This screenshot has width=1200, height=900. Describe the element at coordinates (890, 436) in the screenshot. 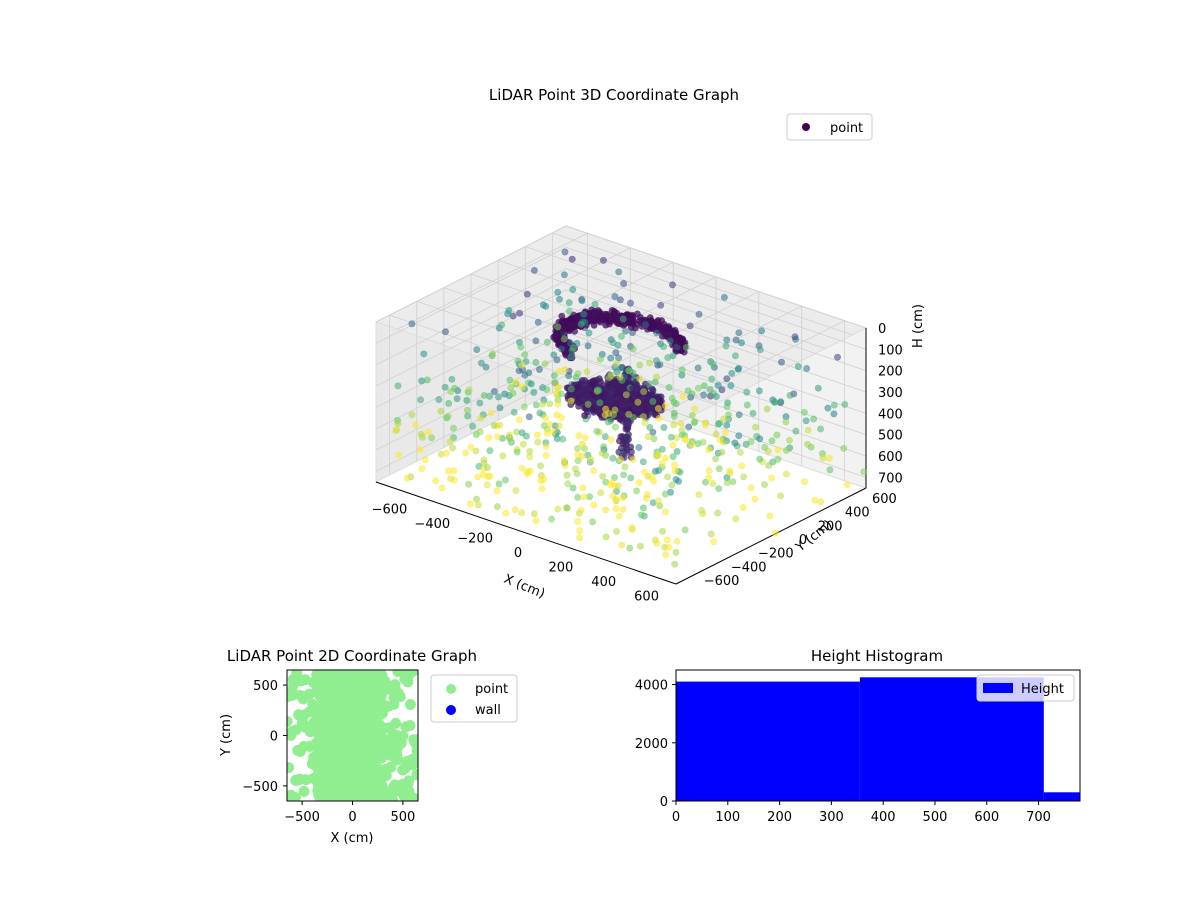

I see `z-tick-label: 500` at that location.